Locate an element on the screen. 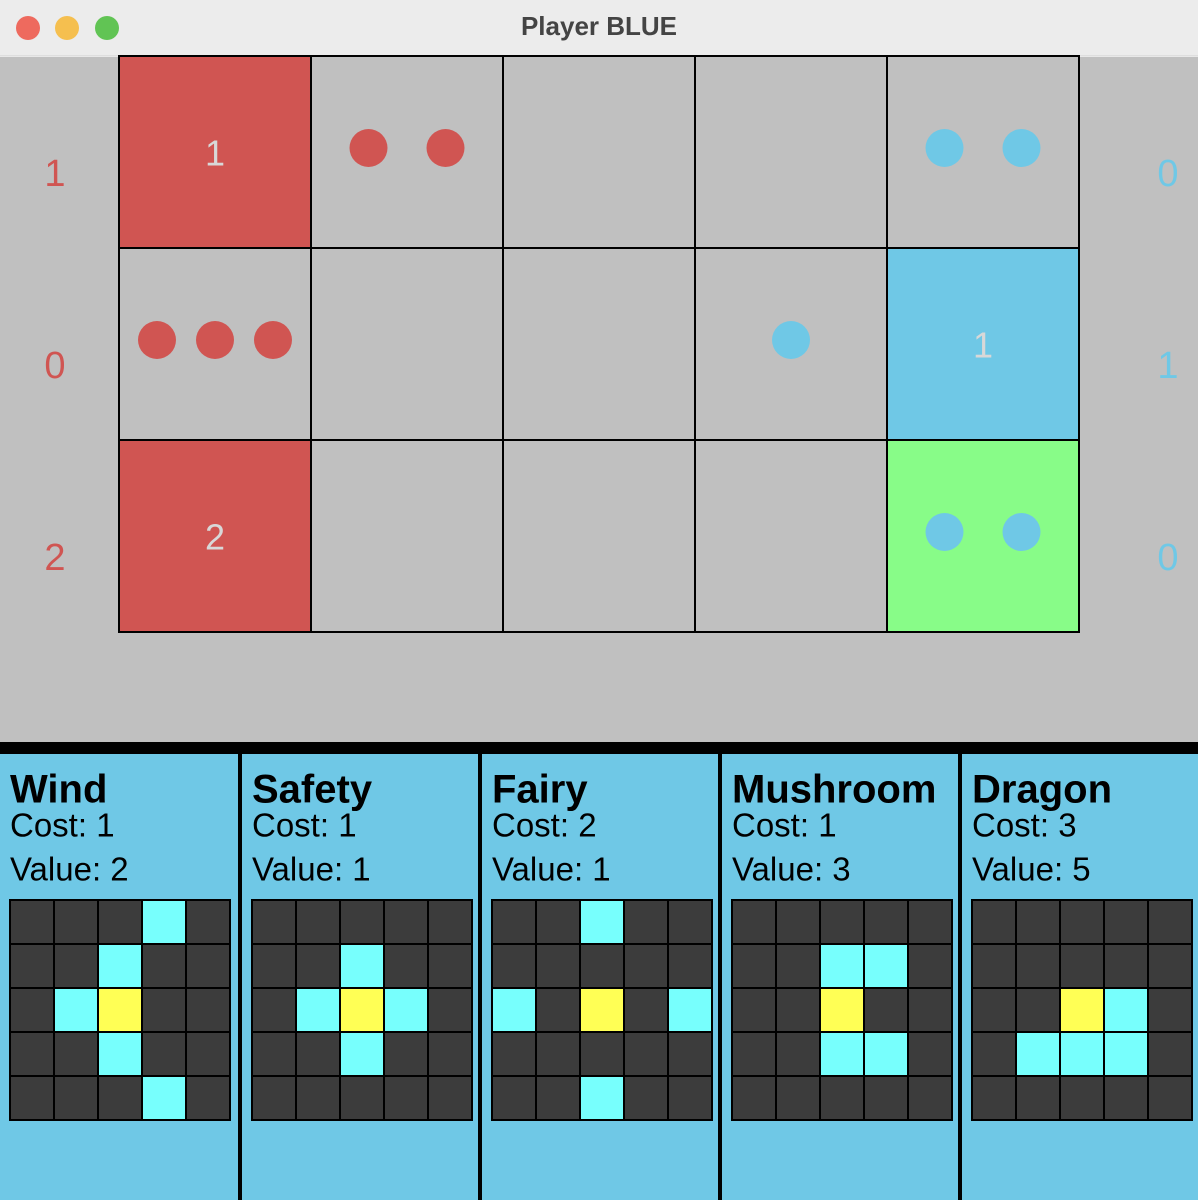 The width and height of the screenshot is (1198, 1200). card-cost: Cost: 3 is located at coordinates (1024, 825).